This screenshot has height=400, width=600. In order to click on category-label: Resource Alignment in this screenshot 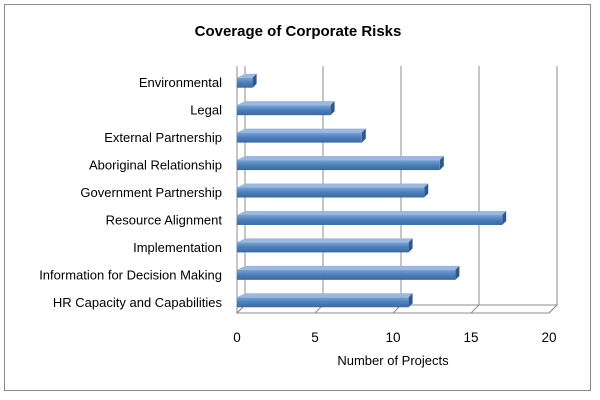, I will do `click(164, 219)`.